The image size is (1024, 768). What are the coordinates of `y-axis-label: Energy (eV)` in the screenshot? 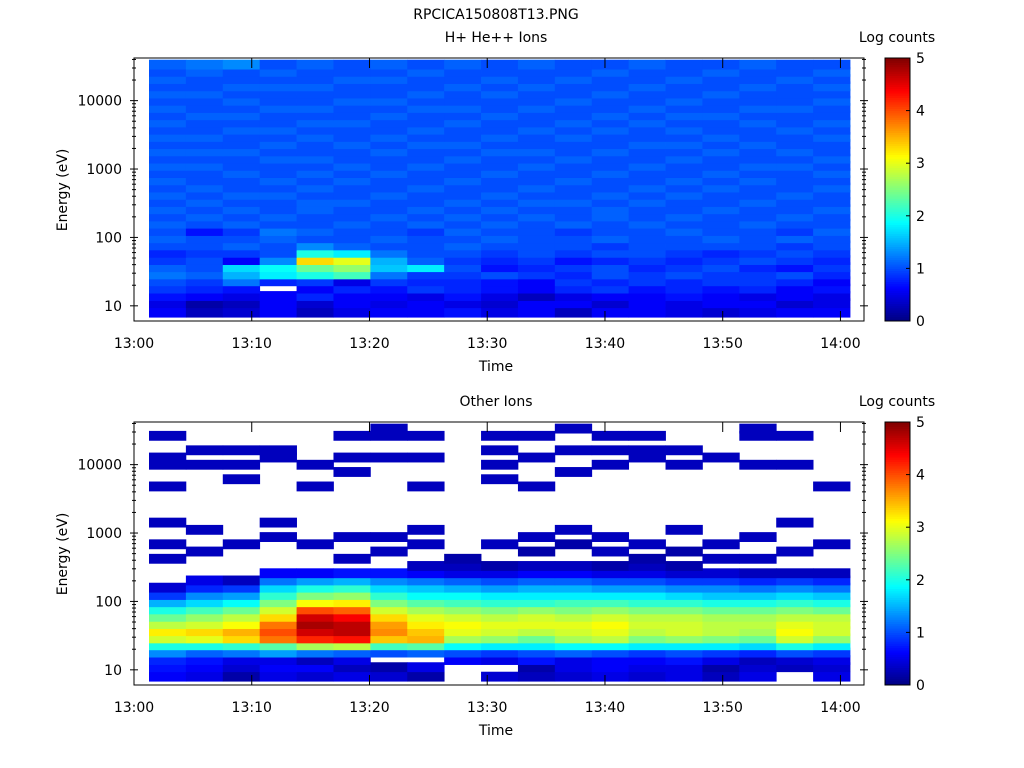 It's located at (63, 554).